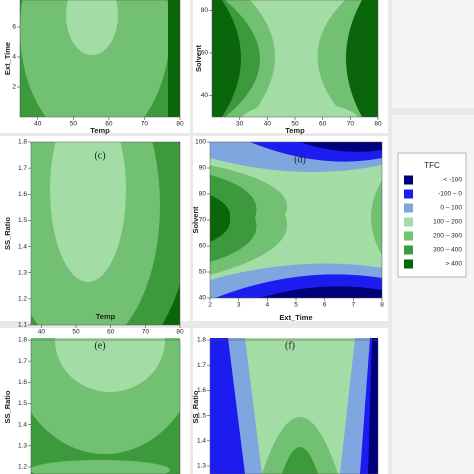  I want to click on y-tick-label: 90, so click(203, 168).